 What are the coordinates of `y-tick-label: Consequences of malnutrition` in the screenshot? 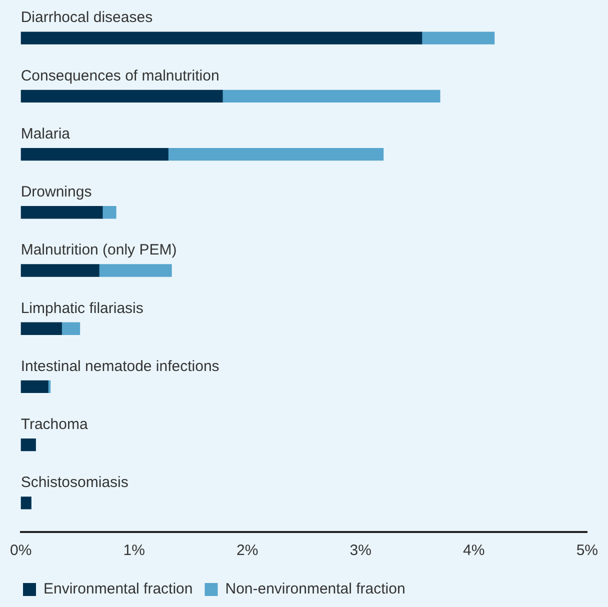 It's located at (120, 75).